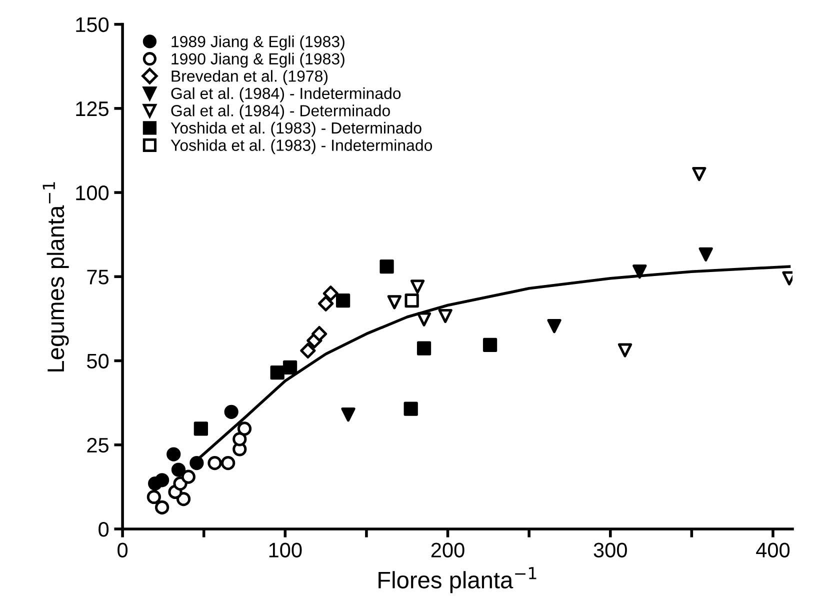 Image resolution: width=817 pixels, height=608 pixels. Describe the element at coordinates (97, 277) in the screenshot. I see `y-tick-label: 75` at that location.